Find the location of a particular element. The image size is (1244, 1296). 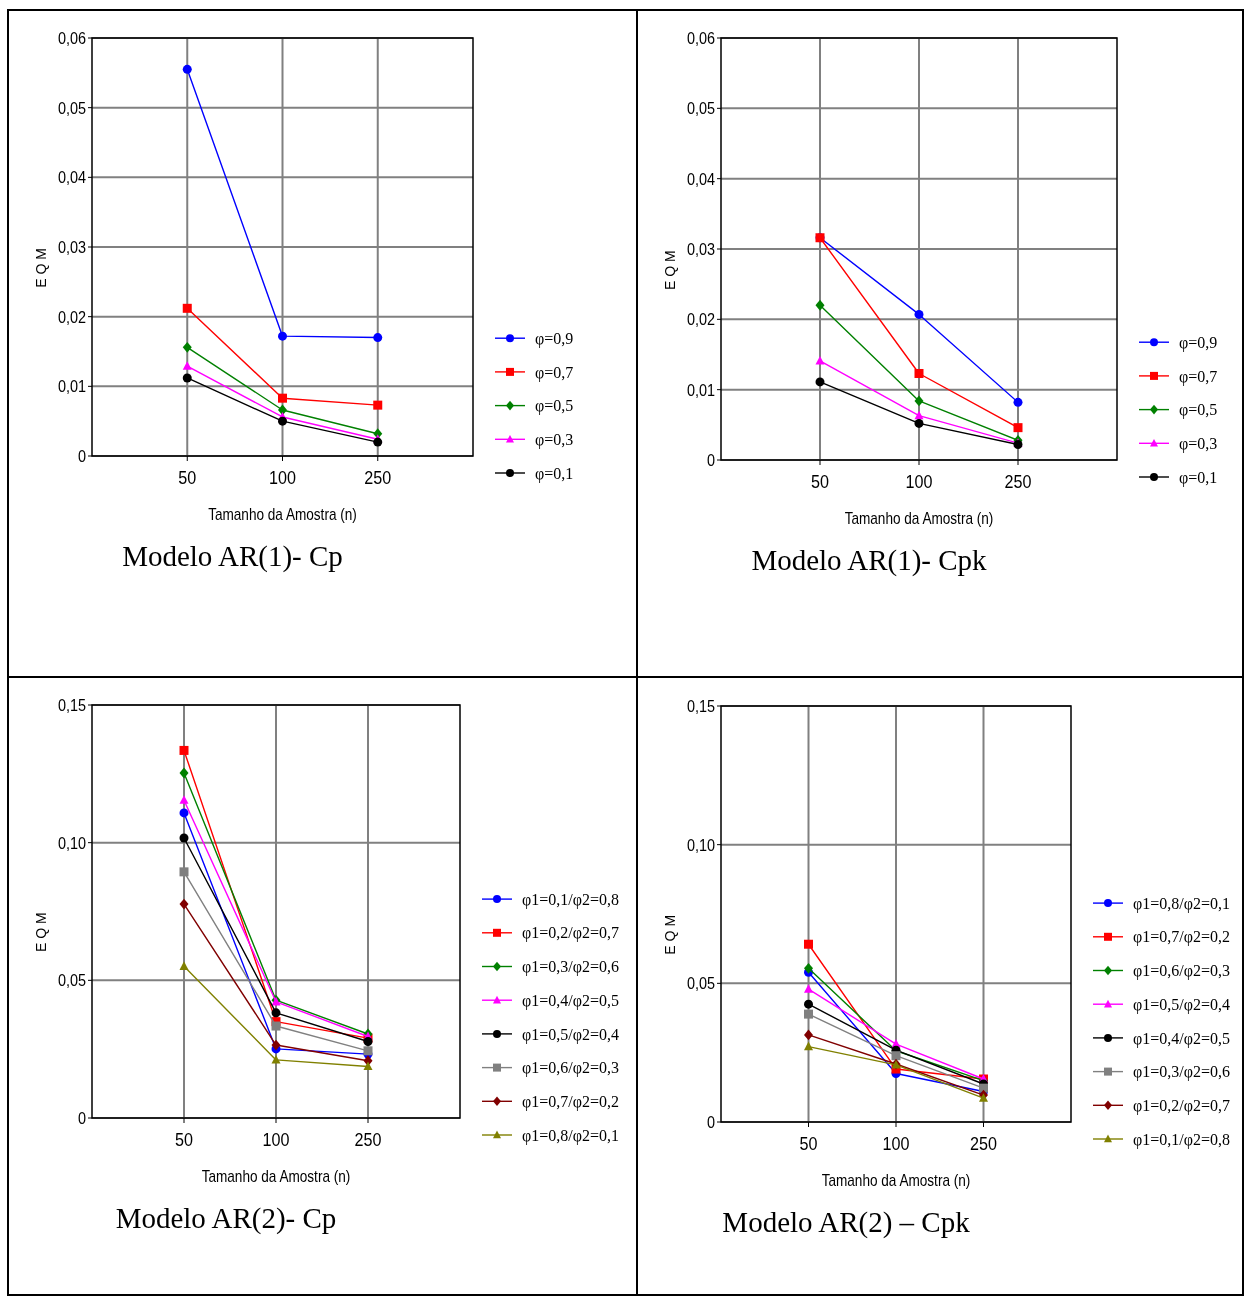

text: Modelo AR(1)- Cp is located at coordinates (232, 556).